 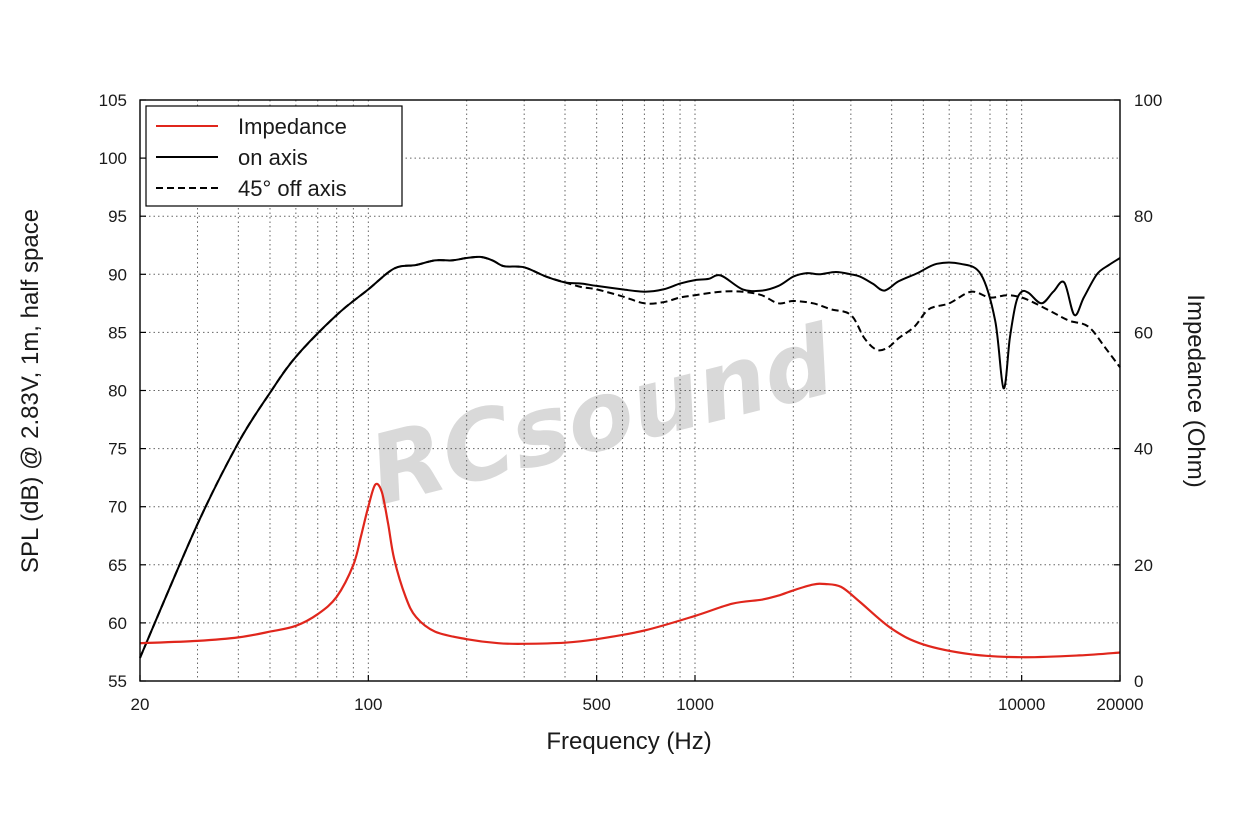 What do you see at coordinates (292, 126) in the screenshot?
I see `legend-label-impedance: Impedance` at bounding box center [292, 126].